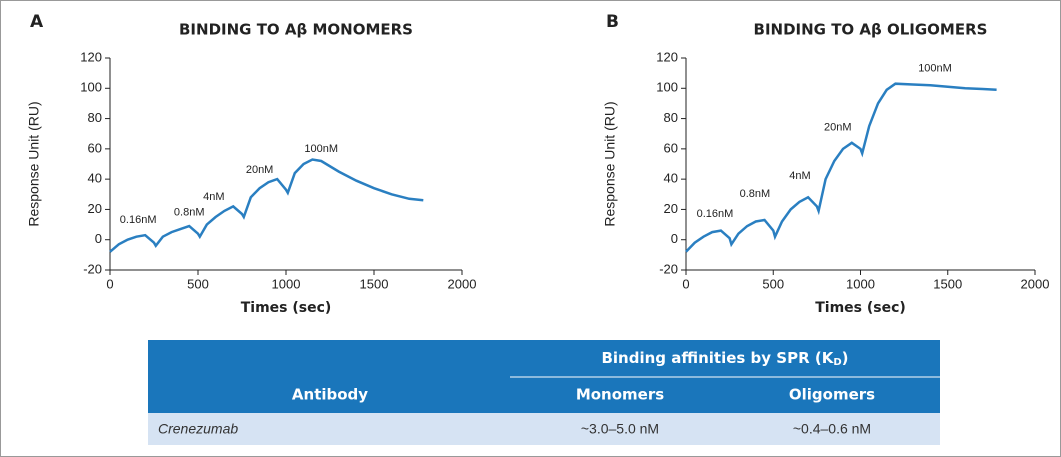  Describe the element at coordinates (544, 429) in the screenshot. I see `table-row-bg` at that location.